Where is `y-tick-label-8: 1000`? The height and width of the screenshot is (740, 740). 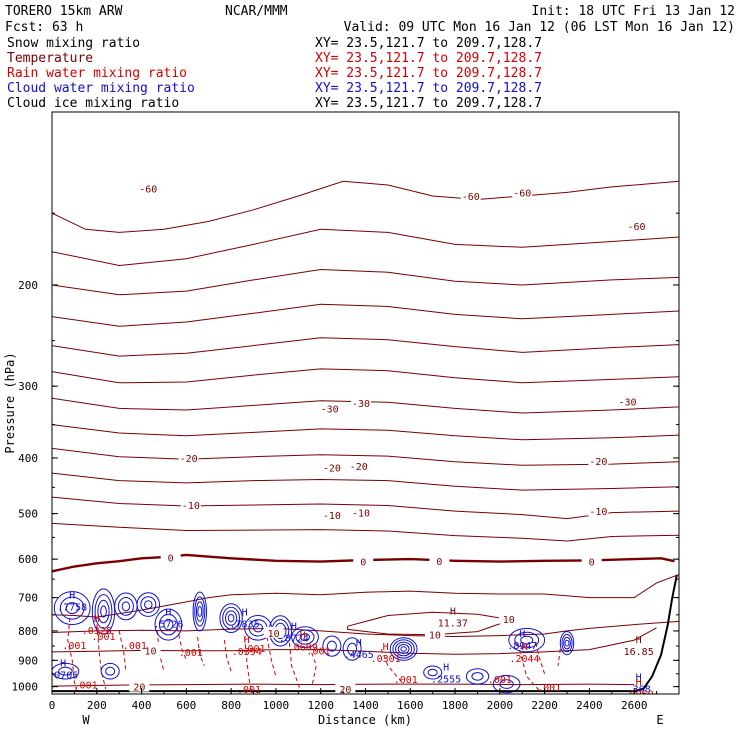
y-tick-label-8: 1000 is located at coordinates (25, 687).